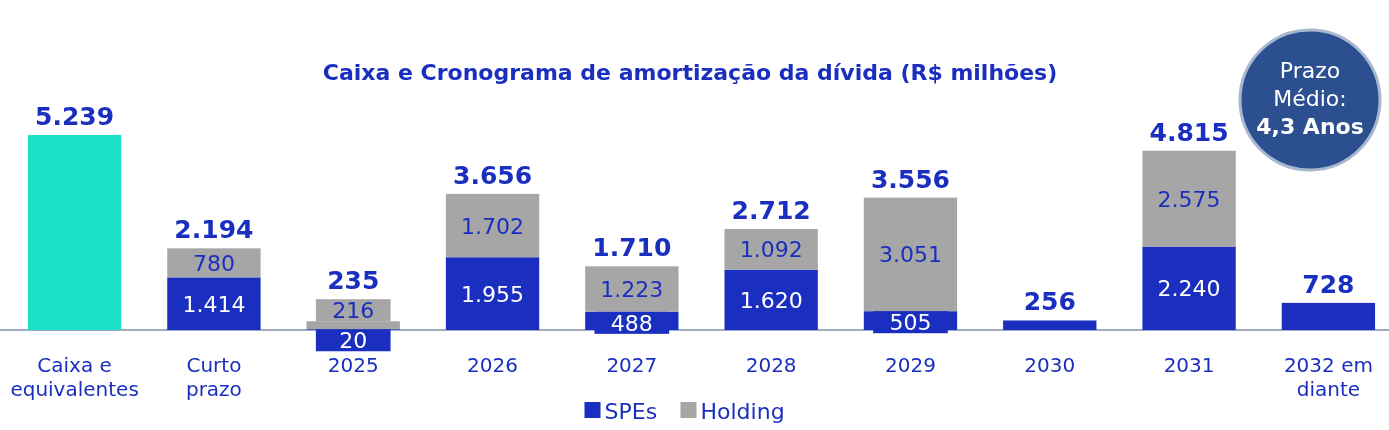 Image resolution: width=1389 pixels, height=430 pixels. What do you see at coordinates (910, 179) in the screenshot?
I see `total-label: 3.556` at bounding box center [910, 179].